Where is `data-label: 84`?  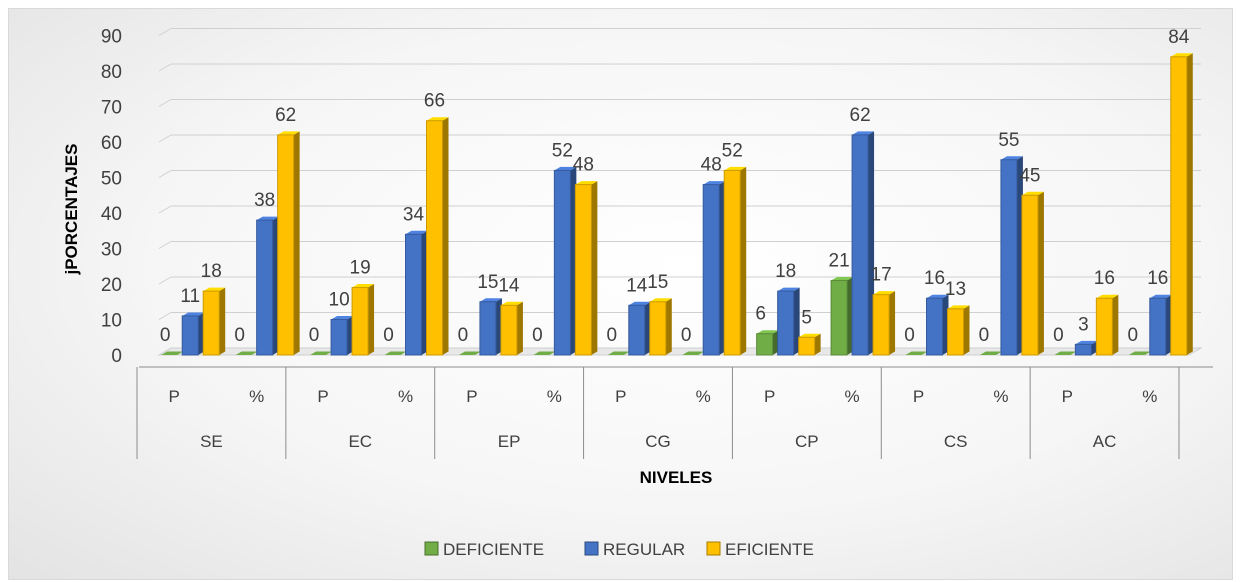 data-label: 84 is located at coordinates (1179, 37).